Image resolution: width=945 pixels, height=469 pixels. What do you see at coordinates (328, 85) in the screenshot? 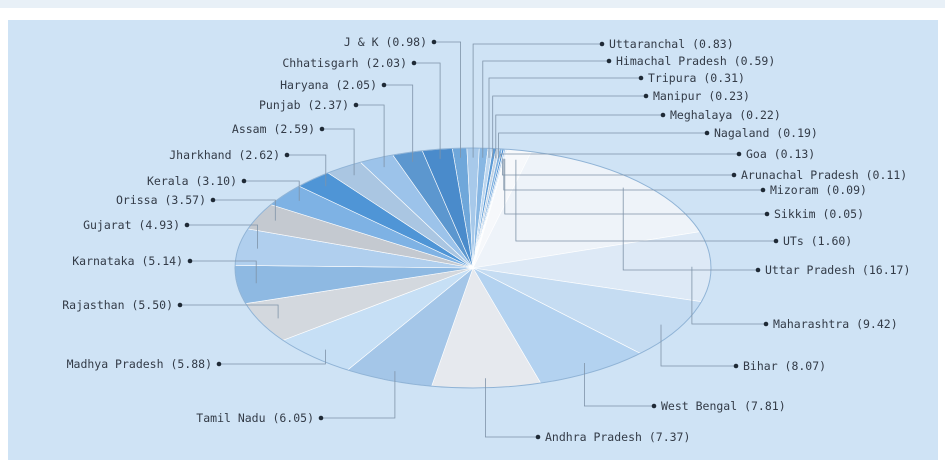
I see `slice-label: Haryana (2.05)` at bounding box center [328, 85].